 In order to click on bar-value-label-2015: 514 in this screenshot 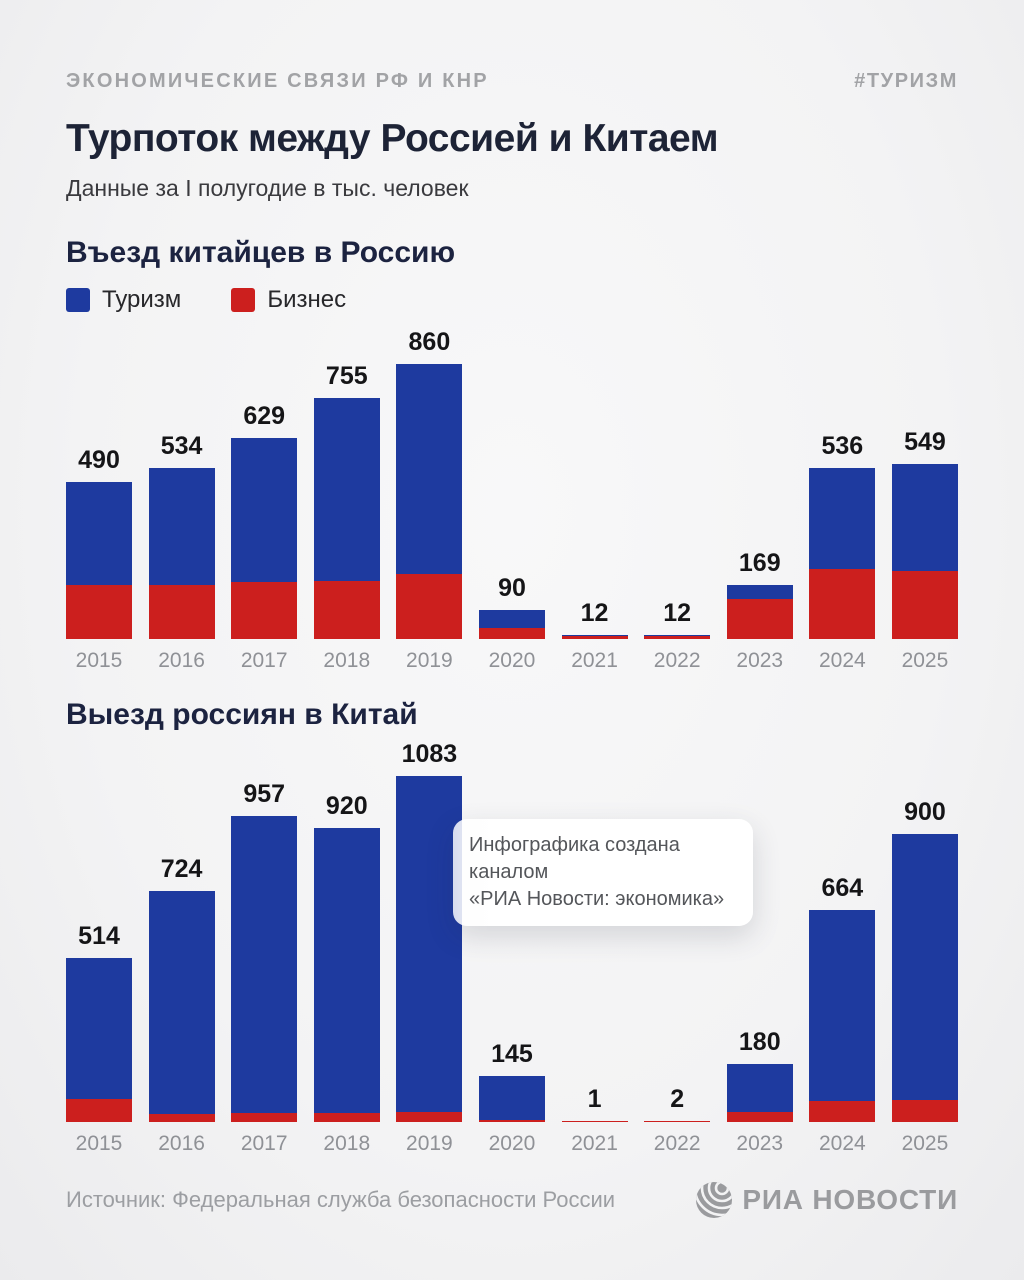, I will do `click(99, 936)`.